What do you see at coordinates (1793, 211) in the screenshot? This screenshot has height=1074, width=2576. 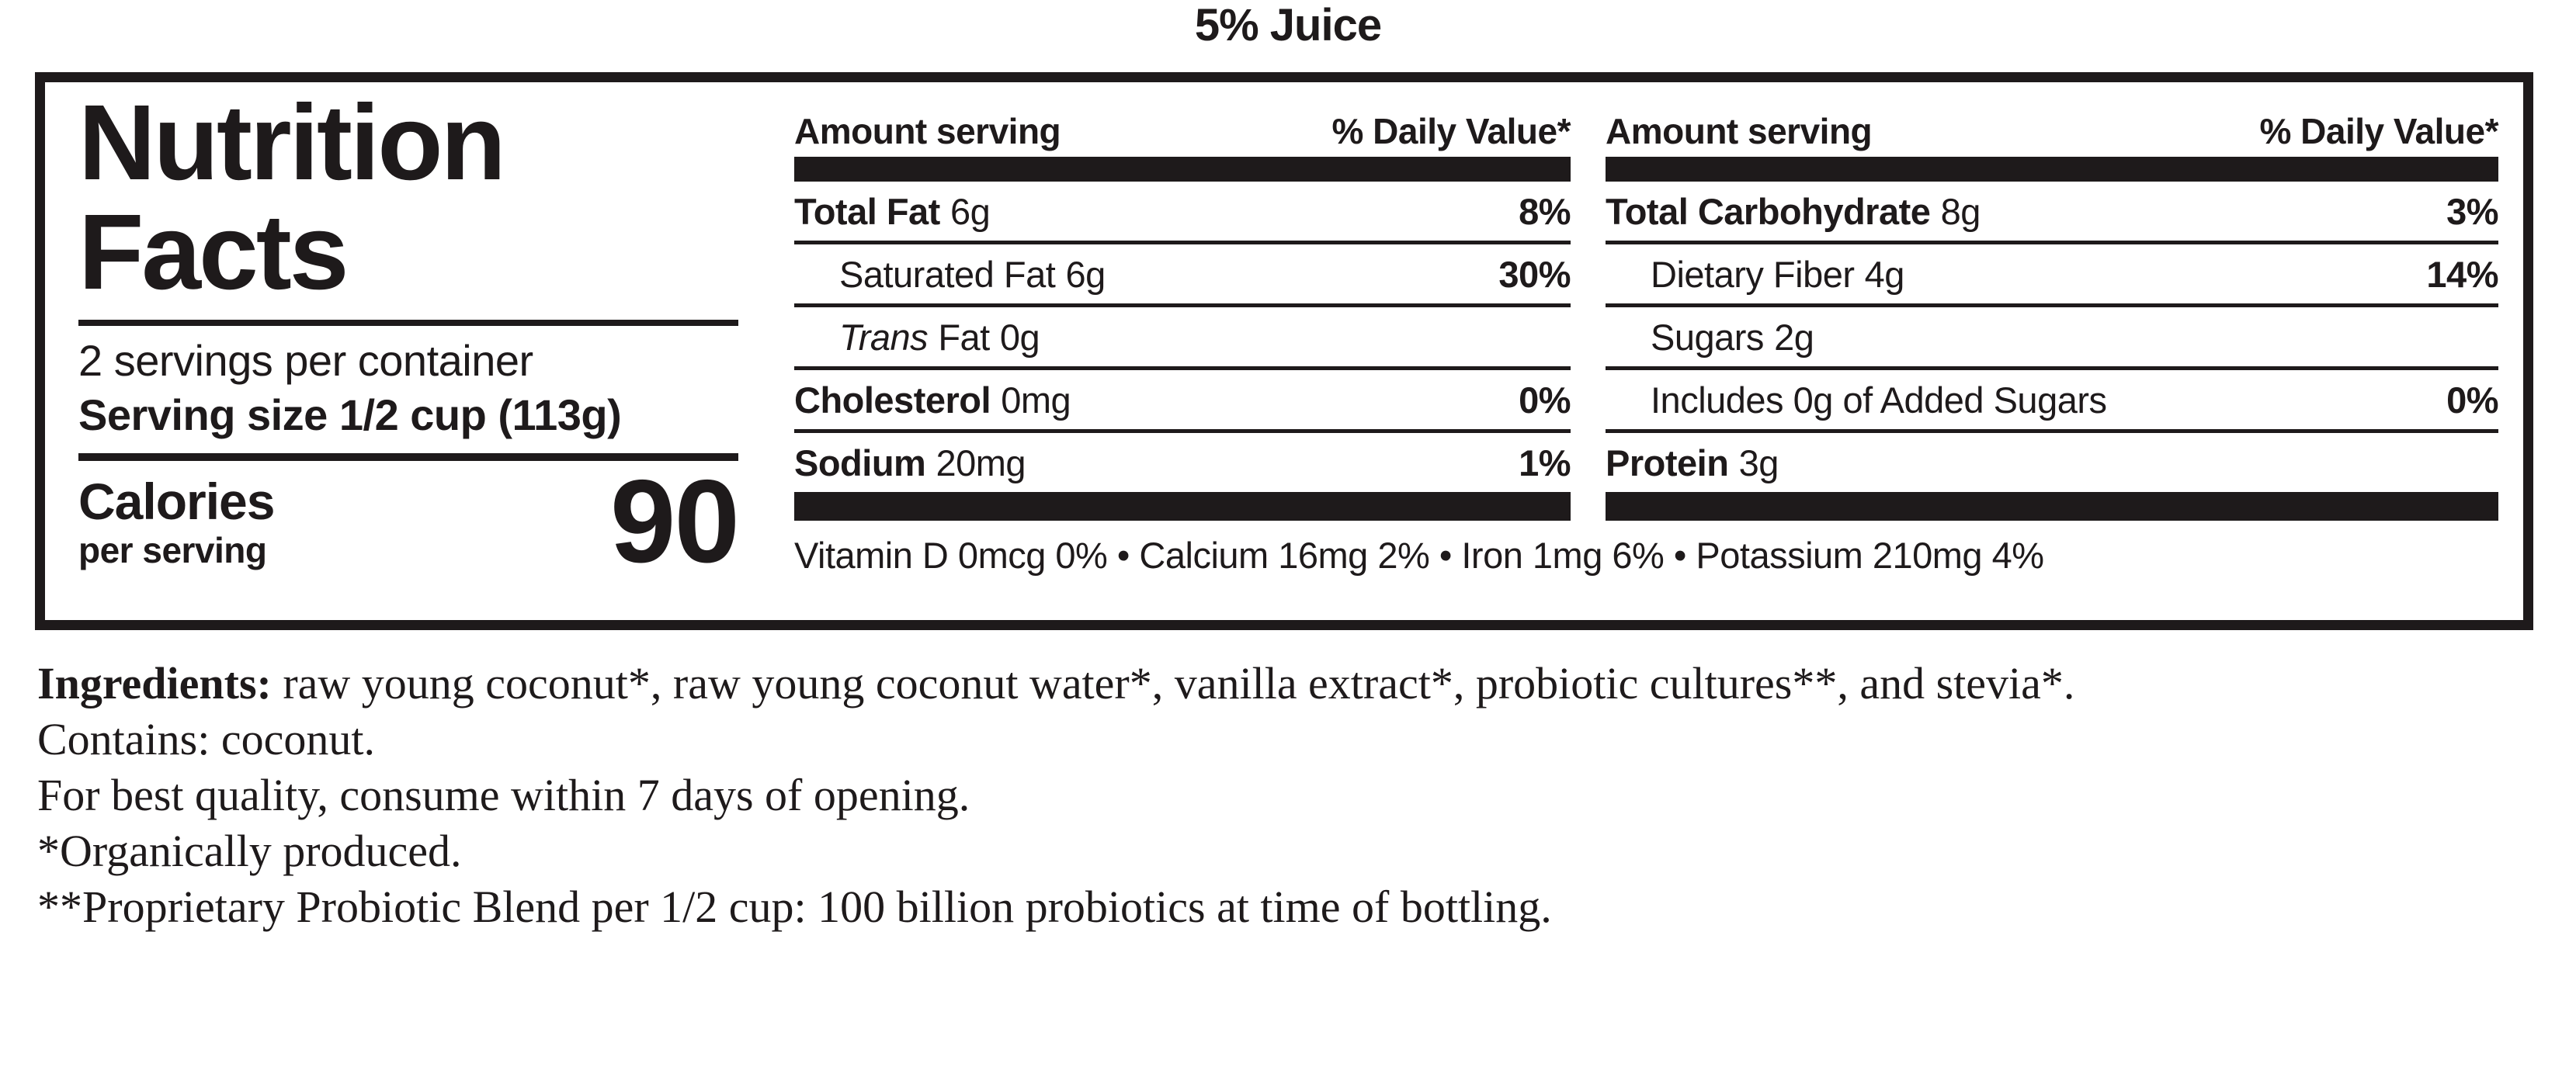 I see `nutrient-label: Total Carbohydrate 8g` at bounding box center [1793, 211].